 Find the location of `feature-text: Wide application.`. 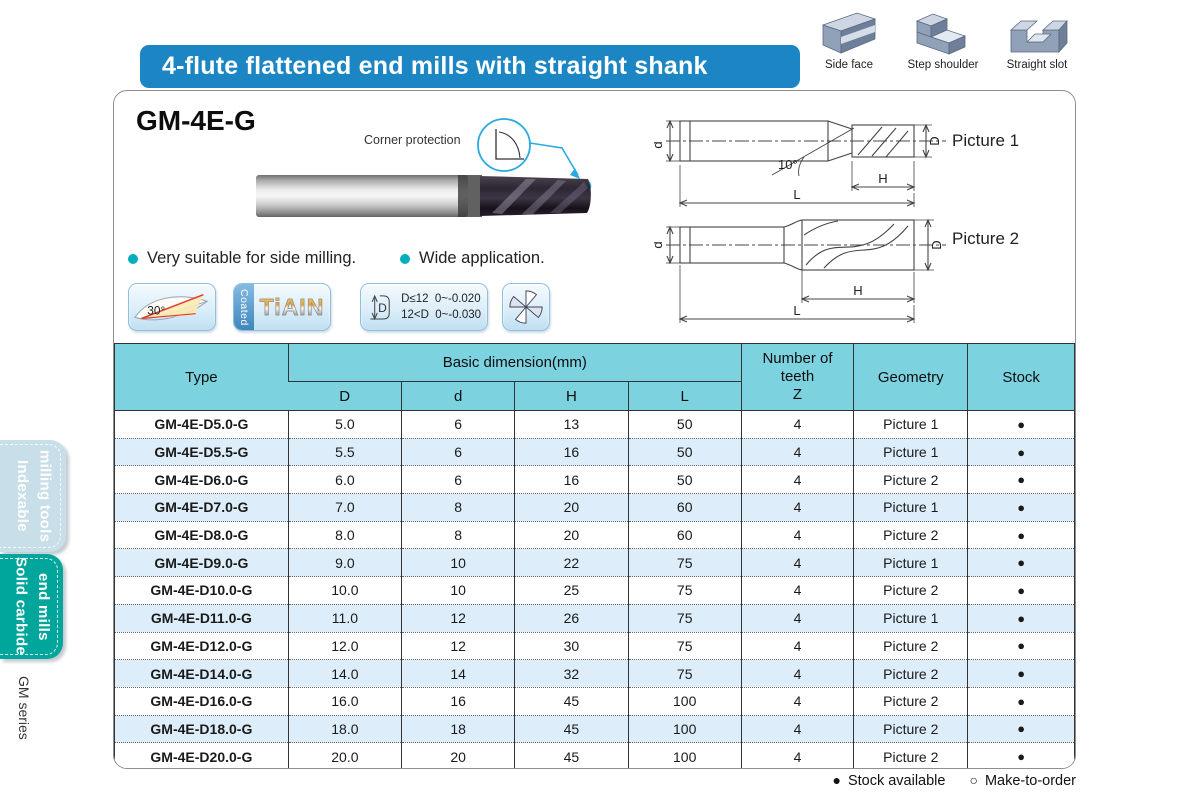

feature-text: Wide application. is located at coordinates (482, 258).